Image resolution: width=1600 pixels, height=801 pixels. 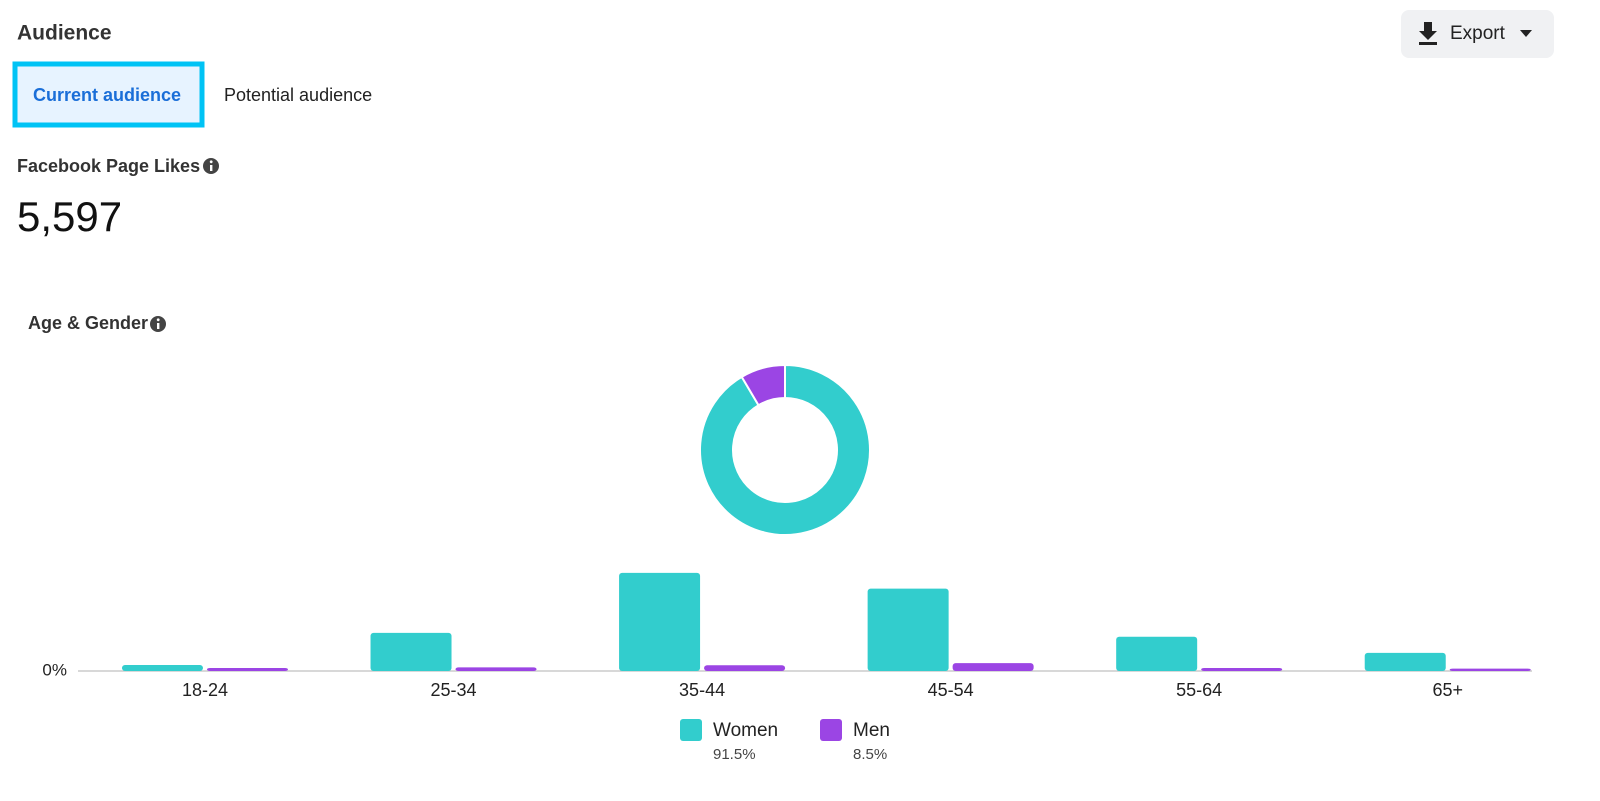 What do you see at coordinates (54, 669) in the screenshot?
I see `y-tick-label: 0%` at bounding box center [54, 669].